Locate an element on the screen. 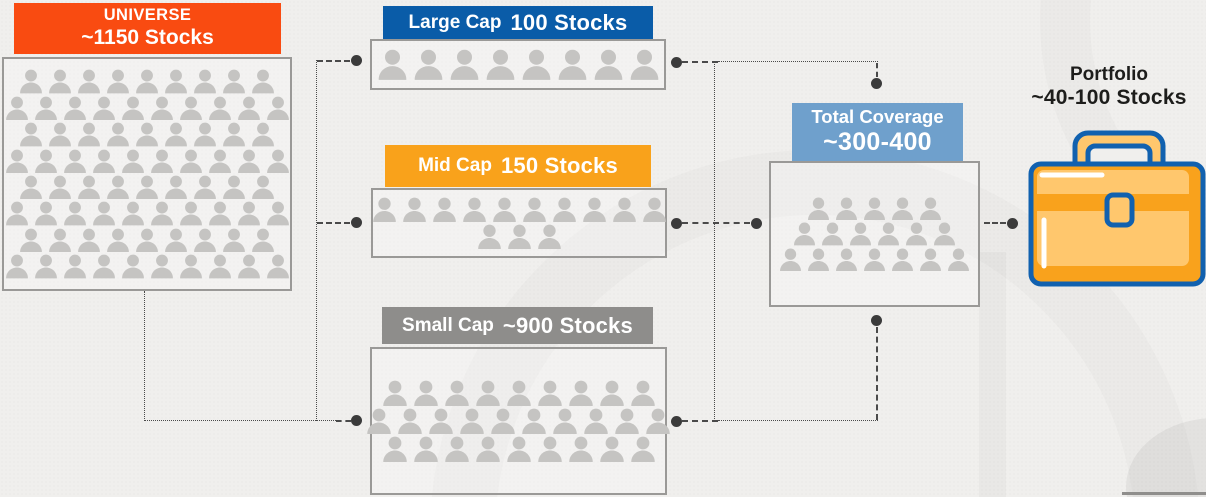  large-cap-box is located at coordinates (518, 64).